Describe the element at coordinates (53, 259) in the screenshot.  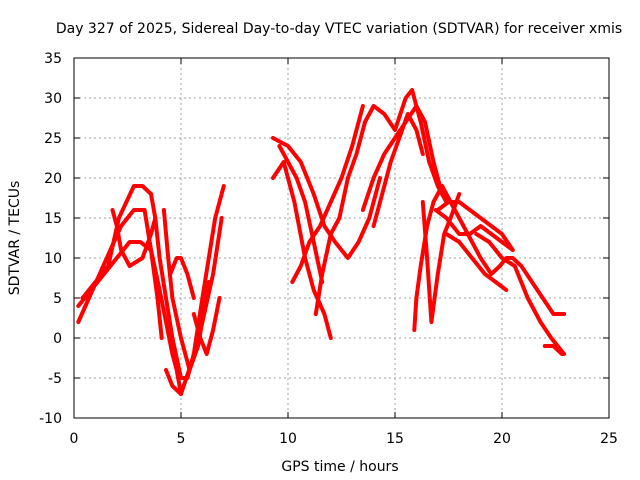
I see `y-tick-label: 10` at that location.